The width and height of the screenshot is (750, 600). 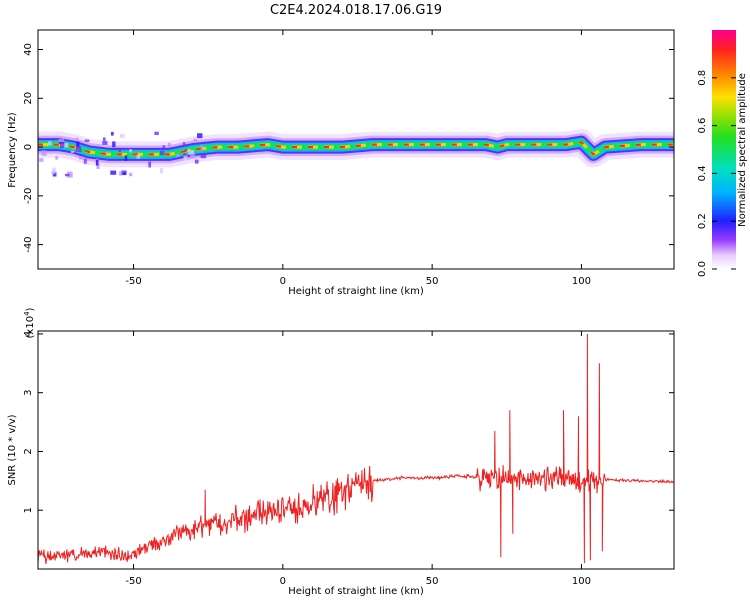 What do you see at coordinates (356, 591) in the screenshot?
I see `snr-x-label: Height of straight line (km)` at bounding box center [356, 591].